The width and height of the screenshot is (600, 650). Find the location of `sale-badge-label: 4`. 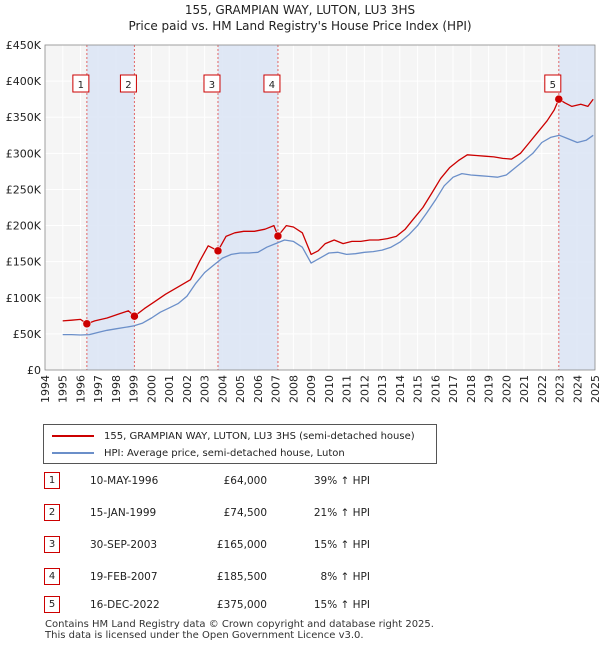

sale-badge-label: 4 is located at coordinates (272, 85).